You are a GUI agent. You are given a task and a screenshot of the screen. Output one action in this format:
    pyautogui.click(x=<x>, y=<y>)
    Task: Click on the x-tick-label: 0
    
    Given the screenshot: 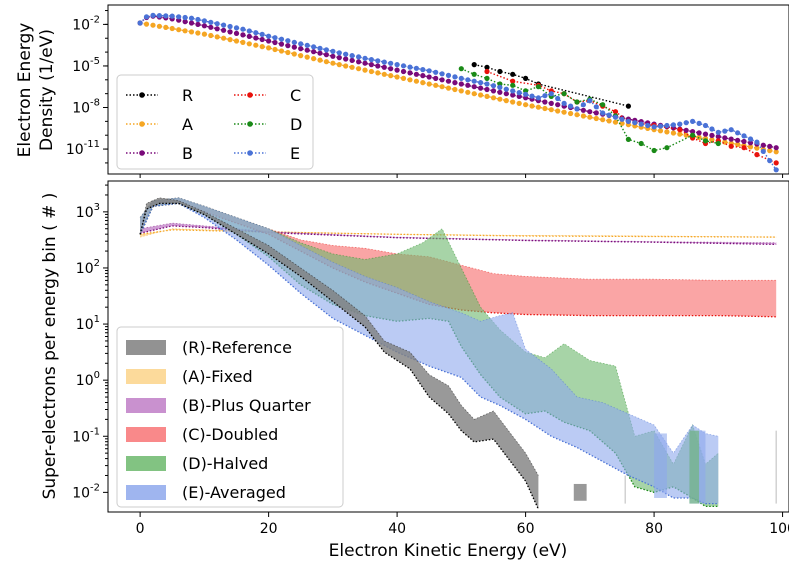 What is the action you would take?
    pyautogui.click(x=140, y=529)
    